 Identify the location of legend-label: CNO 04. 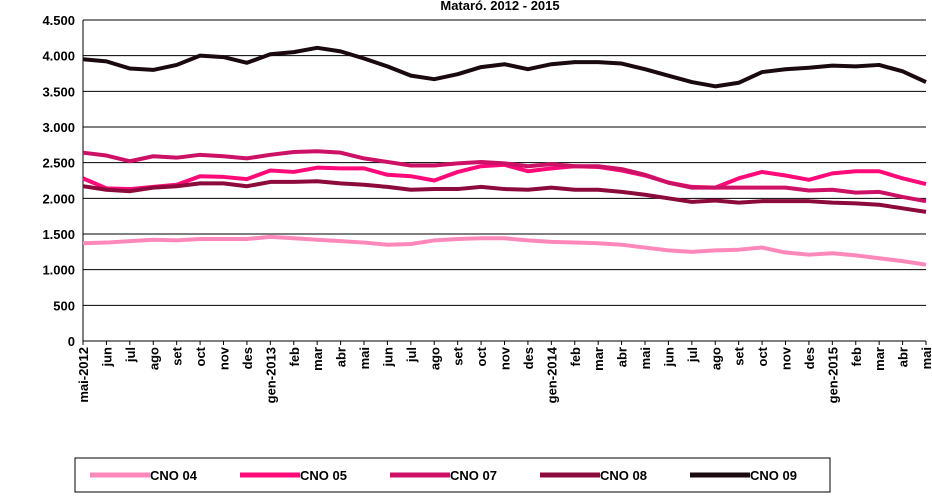
(174, 475).